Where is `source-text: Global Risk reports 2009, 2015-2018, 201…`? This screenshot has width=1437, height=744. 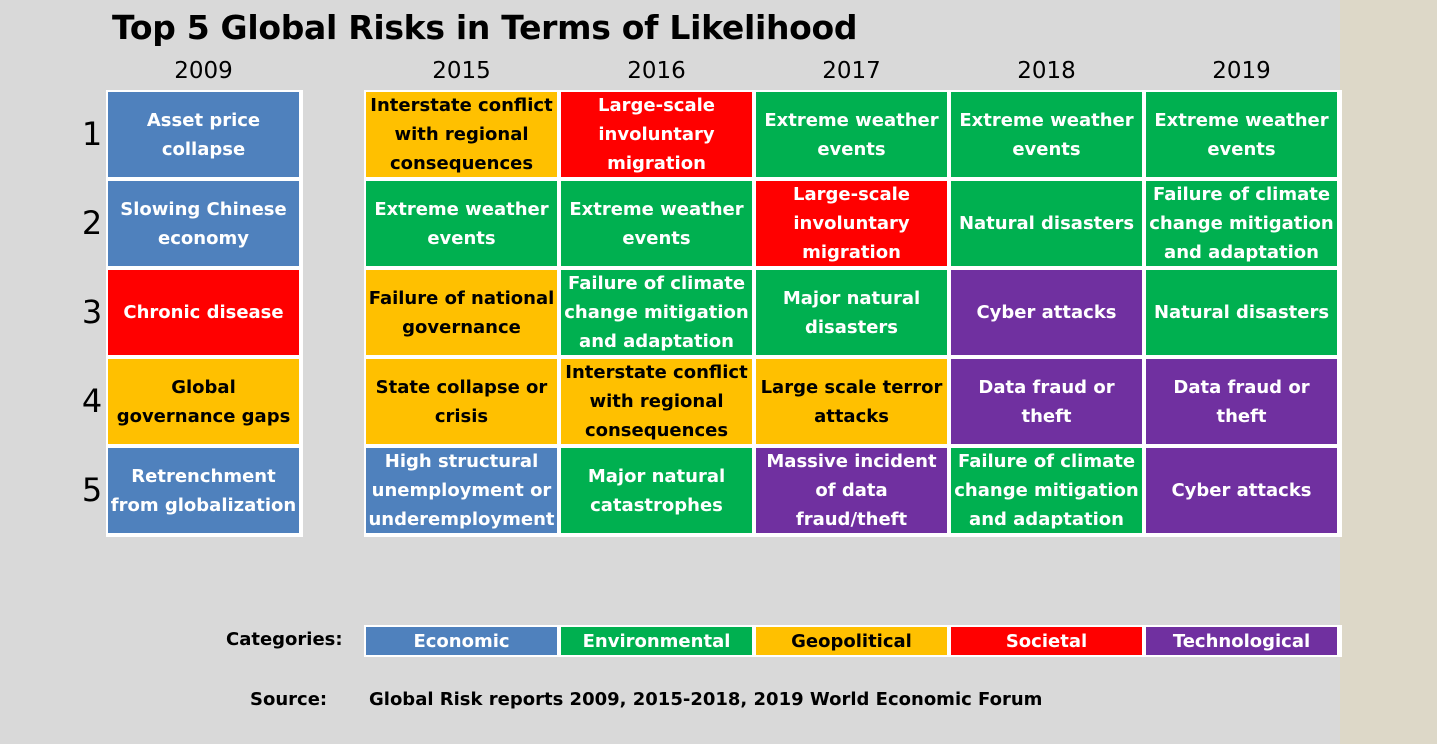
source-text: Global Risk reports 2009, 2015-2018, 201… is located at coordinates (706, 699).